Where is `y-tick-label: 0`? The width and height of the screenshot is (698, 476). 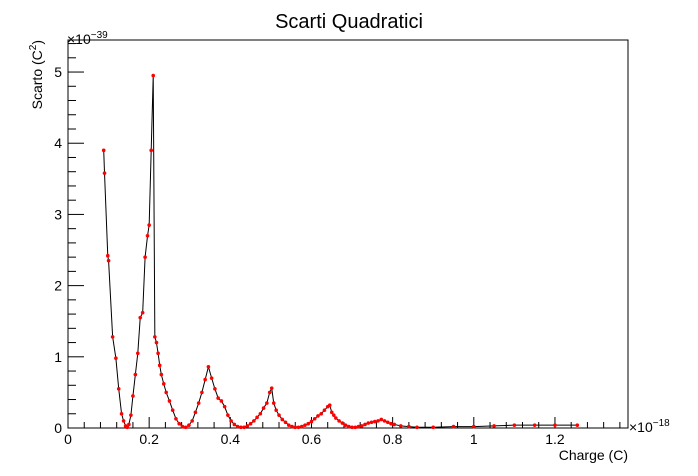 y-tick-label: 0 is located at coordinates (58, 428).